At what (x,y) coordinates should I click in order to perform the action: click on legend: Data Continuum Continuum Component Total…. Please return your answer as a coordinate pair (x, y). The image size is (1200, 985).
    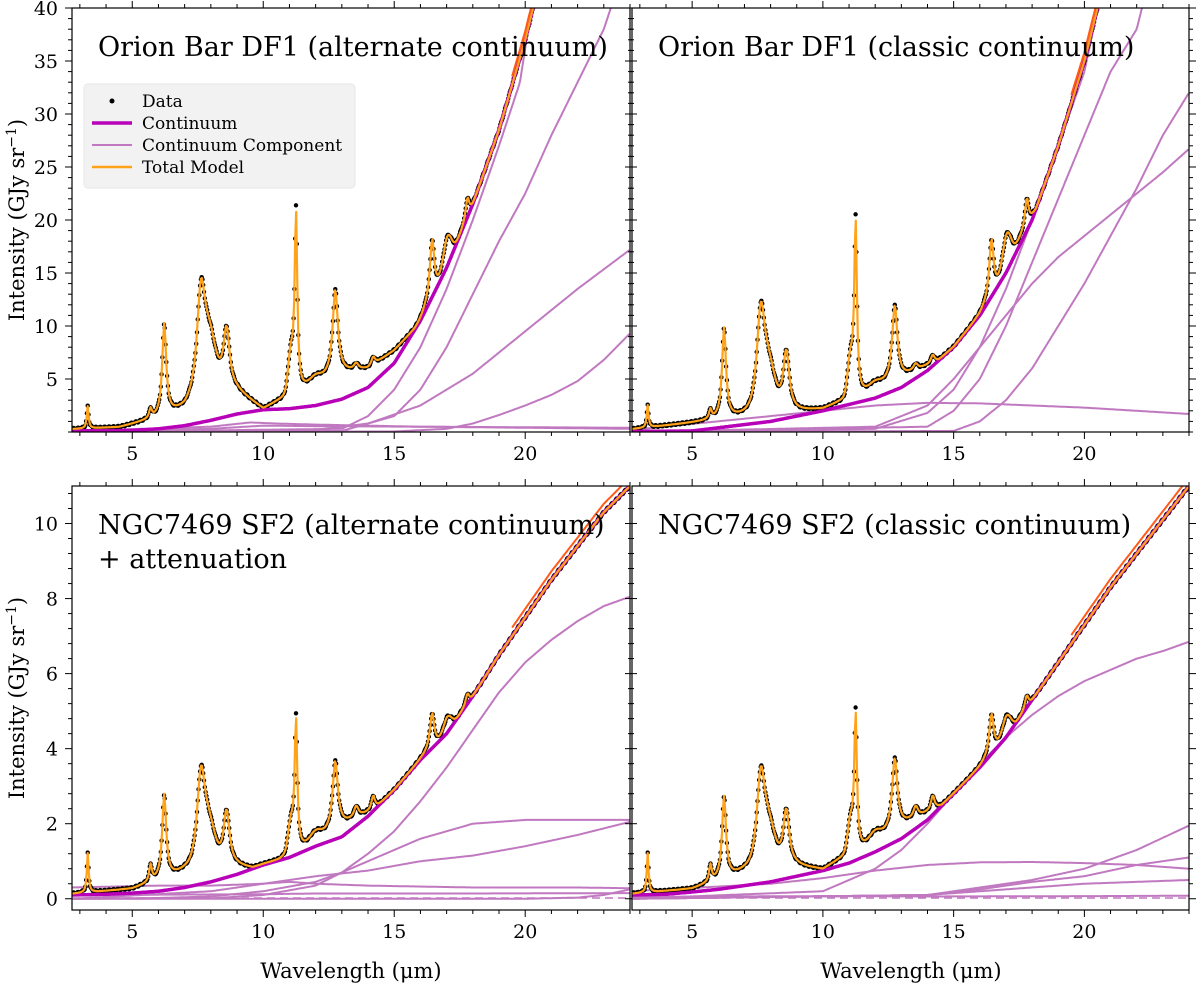
    Looking at the image, I should click on (219, 136).